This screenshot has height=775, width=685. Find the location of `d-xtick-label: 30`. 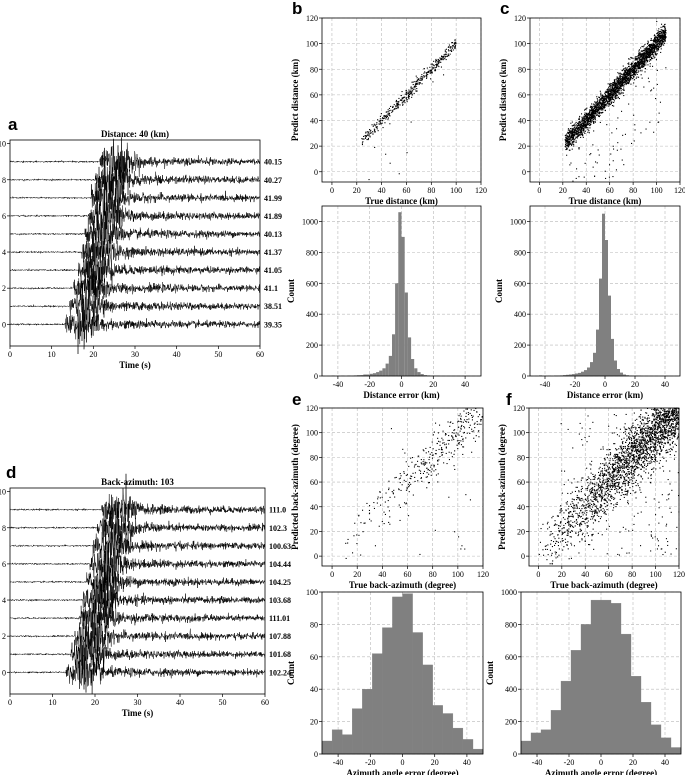

d-xtick-label: 30 is located at coordinates (138, 702).